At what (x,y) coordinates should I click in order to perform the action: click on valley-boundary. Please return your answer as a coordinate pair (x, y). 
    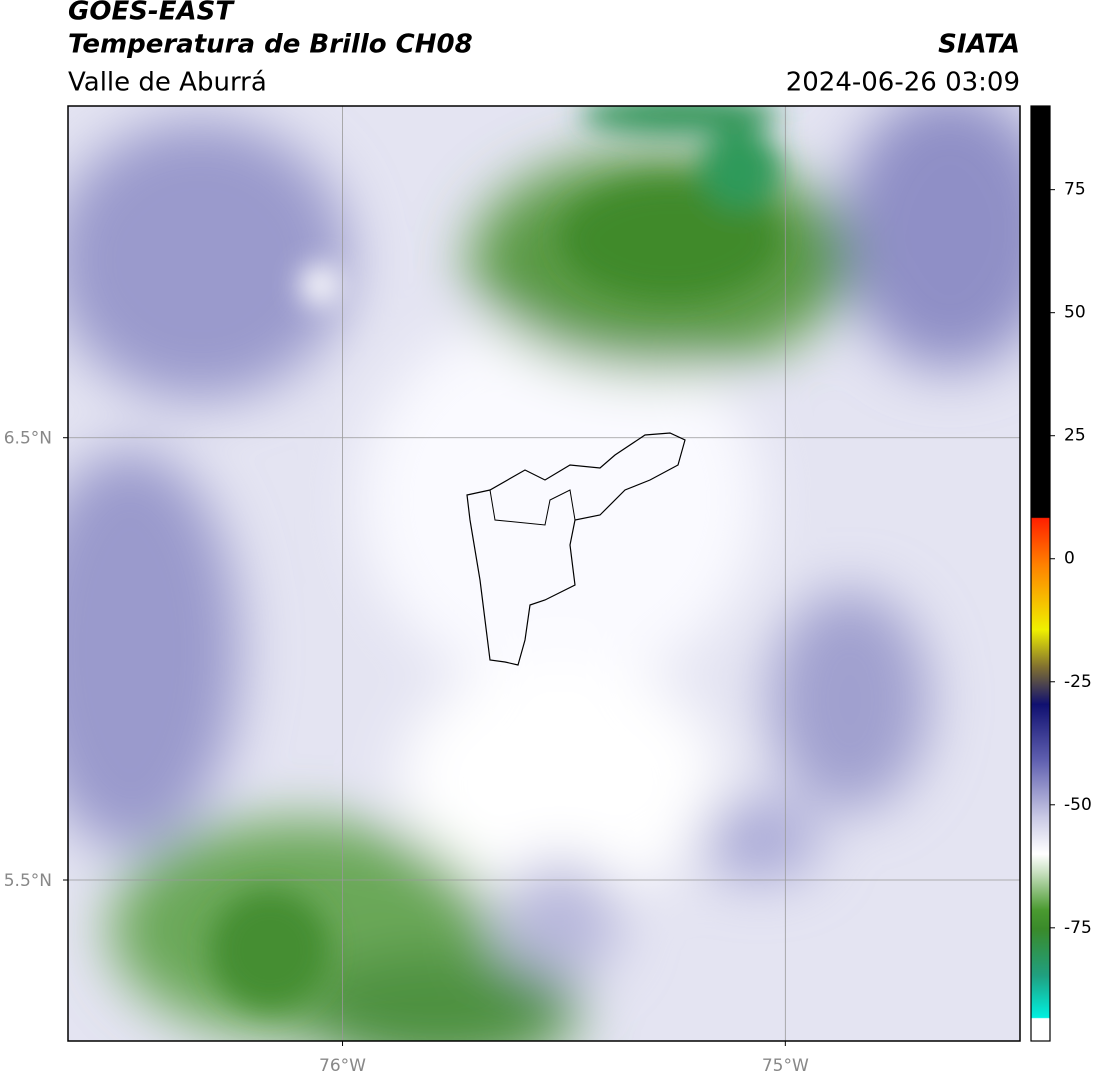
    Looking at the image, I should click on (576, 549).